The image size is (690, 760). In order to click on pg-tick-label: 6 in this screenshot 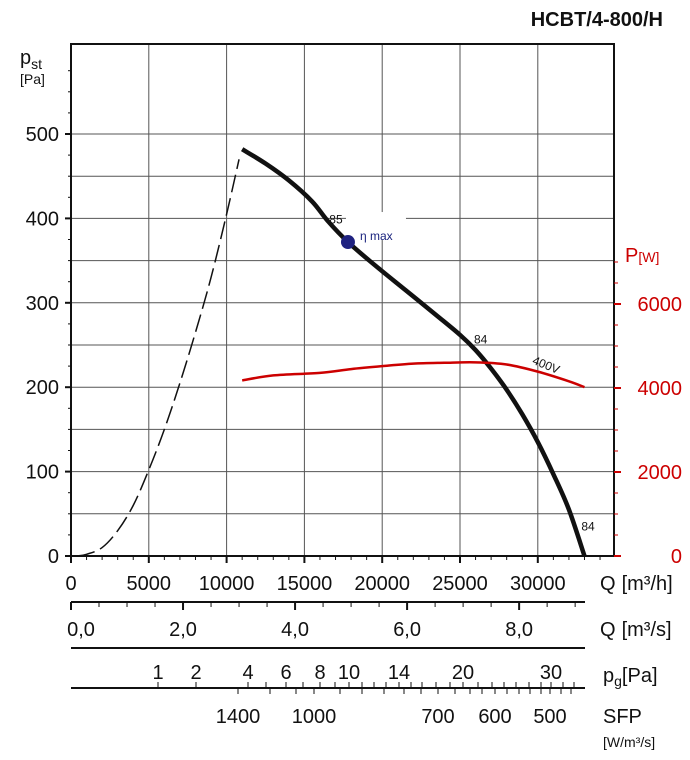, I will do `click(285, 673)`.